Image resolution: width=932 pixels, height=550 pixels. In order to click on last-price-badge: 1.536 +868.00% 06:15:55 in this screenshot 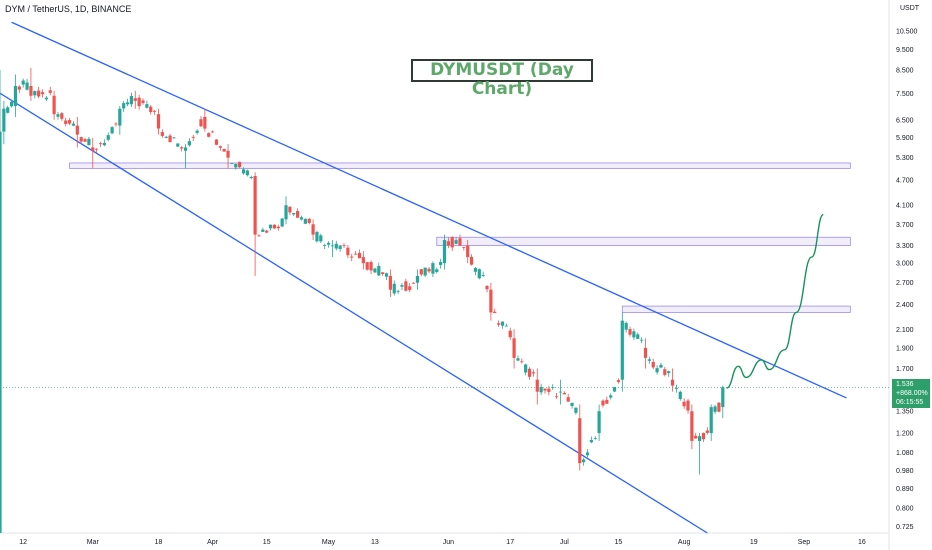, I will do `click(911, 393)`.